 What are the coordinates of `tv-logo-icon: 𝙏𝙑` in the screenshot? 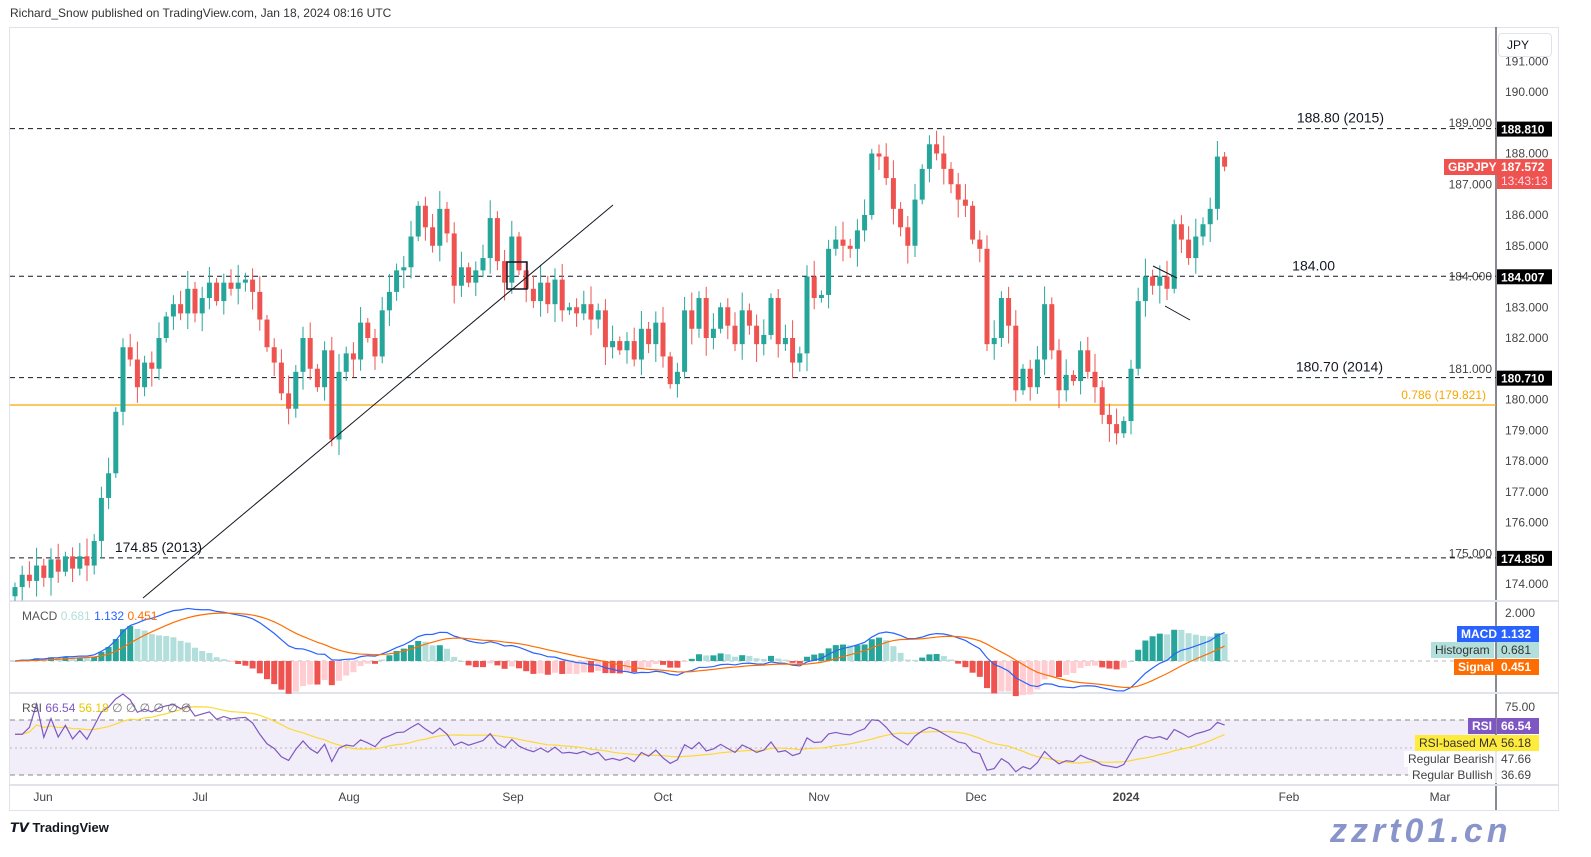 It's located at (21, 827).